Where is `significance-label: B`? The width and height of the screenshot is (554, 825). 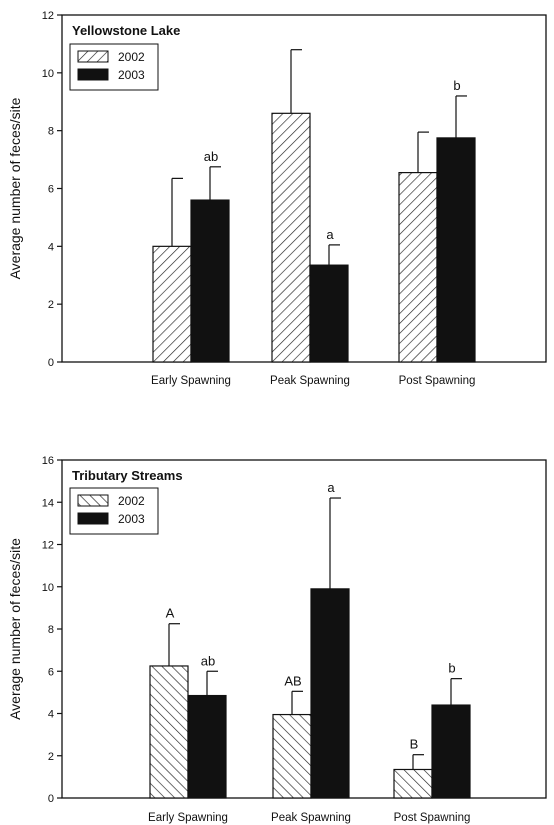 significance-label: B is located at coordinates (414, 744).